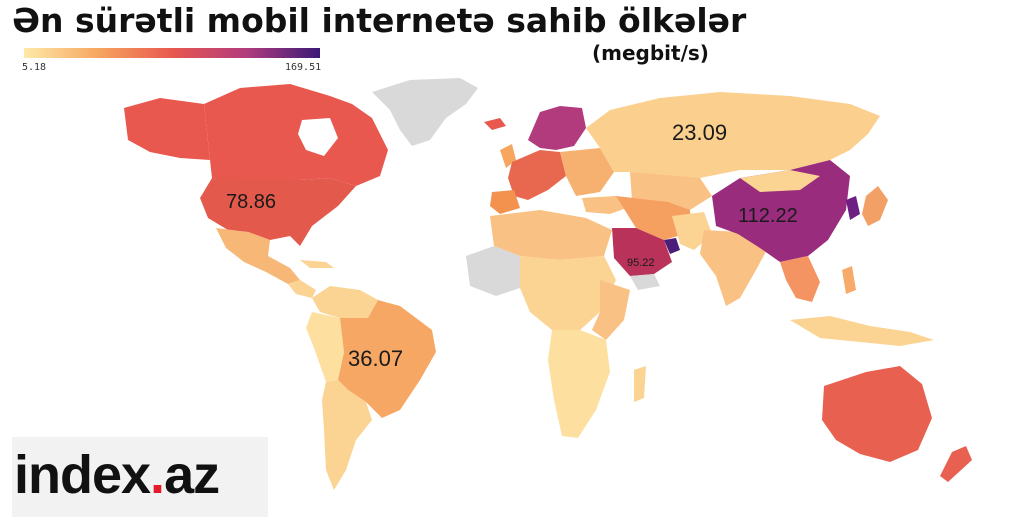 The height and width of the screenshot is (522, 1024). Describe the element at coordinates (568, 293) in the screenshot. I see `region-central-africa` at that location.